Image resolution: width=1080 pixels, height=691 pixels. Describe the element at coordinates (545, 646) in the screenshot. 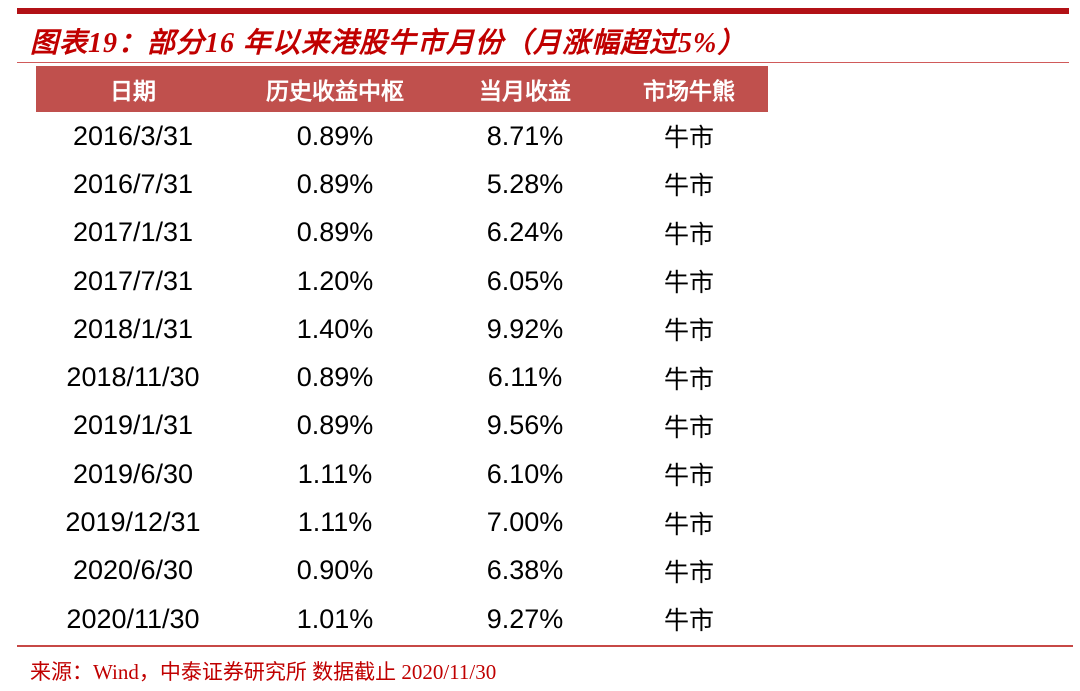

I see `footer-divider-line` at that location.